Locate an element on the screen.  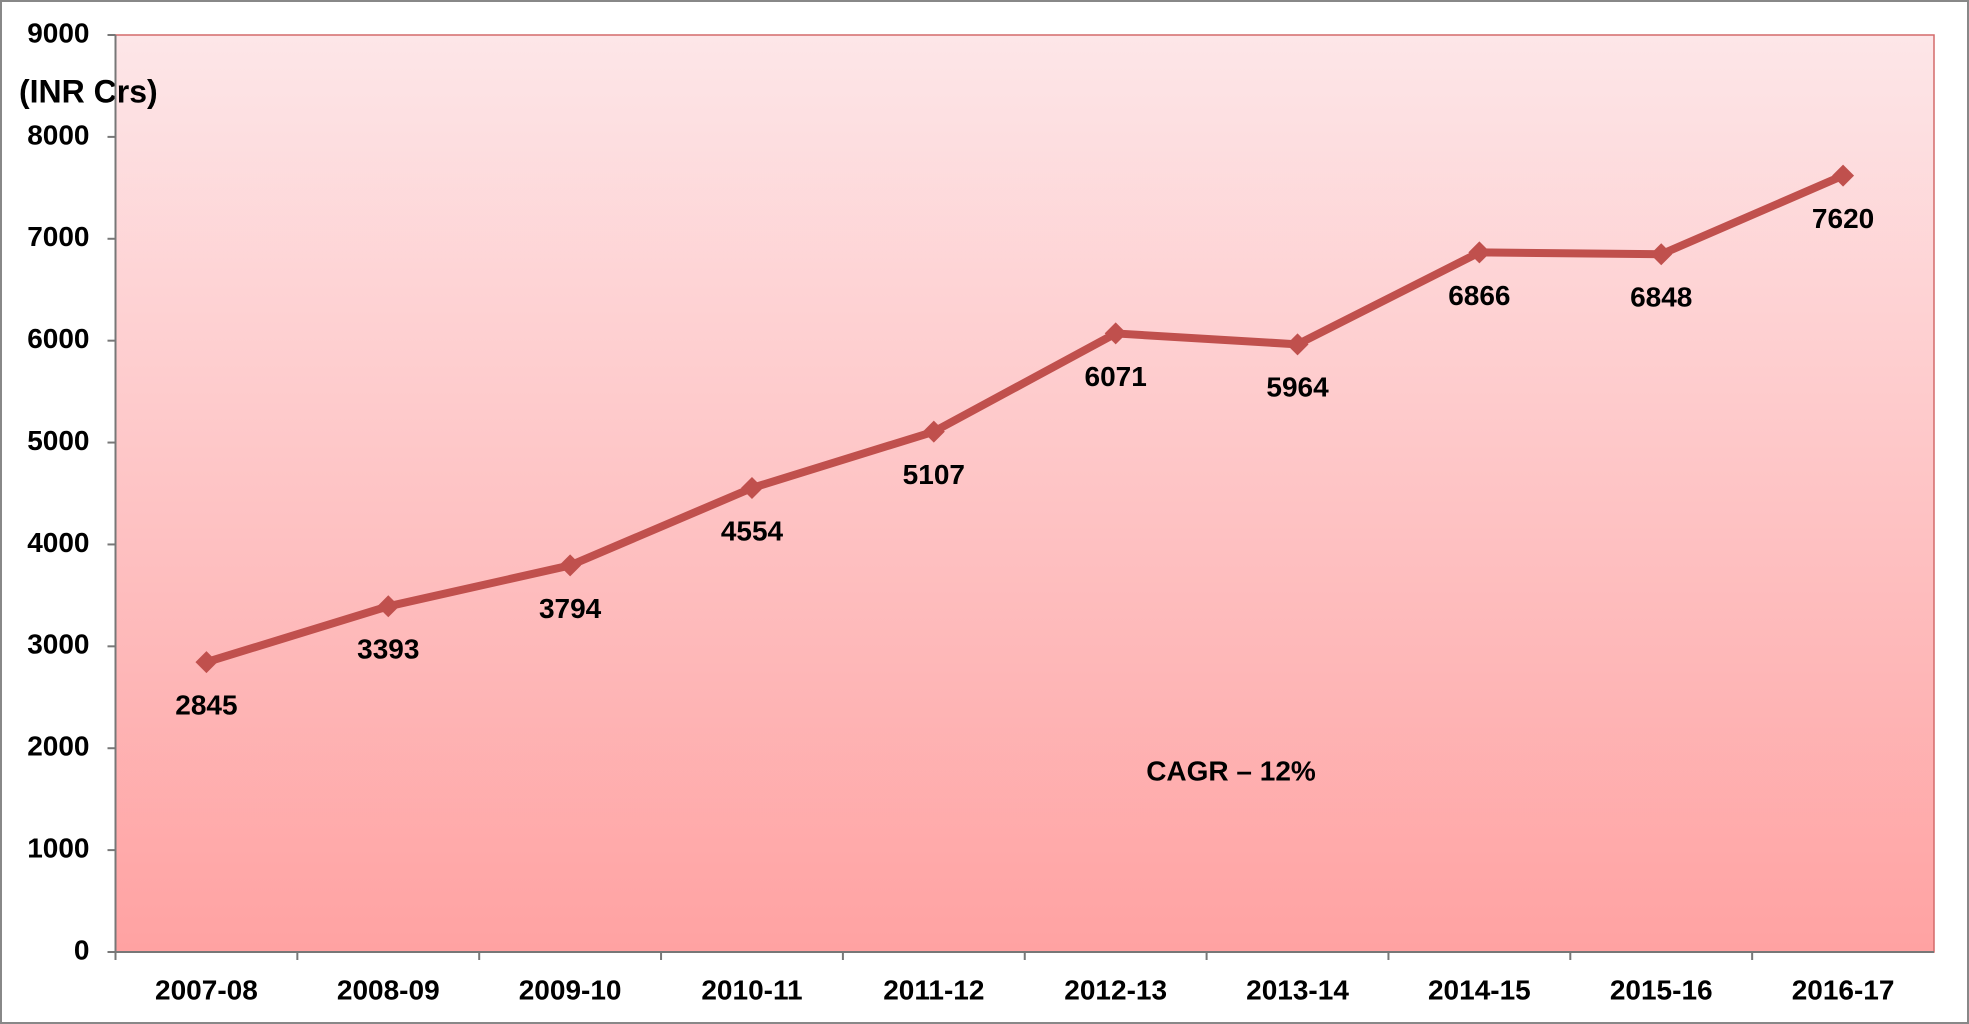
y-tick-label: 7000 is located at coordinates (58, 236).